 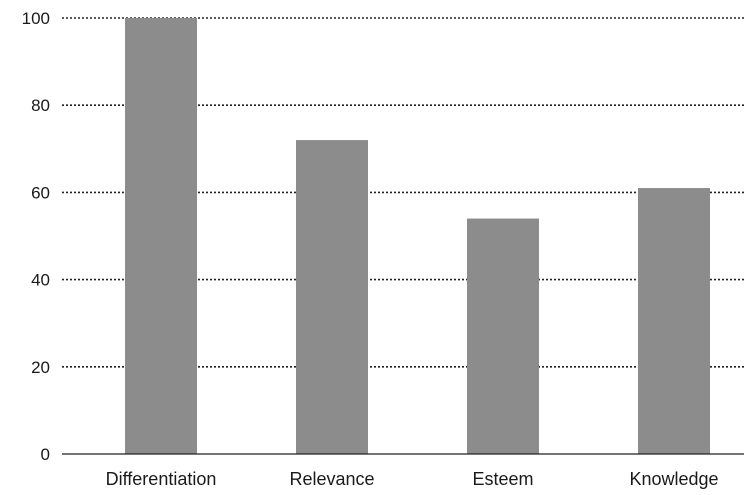 I want to click on bar-esteem, so click(x=503, y=336).